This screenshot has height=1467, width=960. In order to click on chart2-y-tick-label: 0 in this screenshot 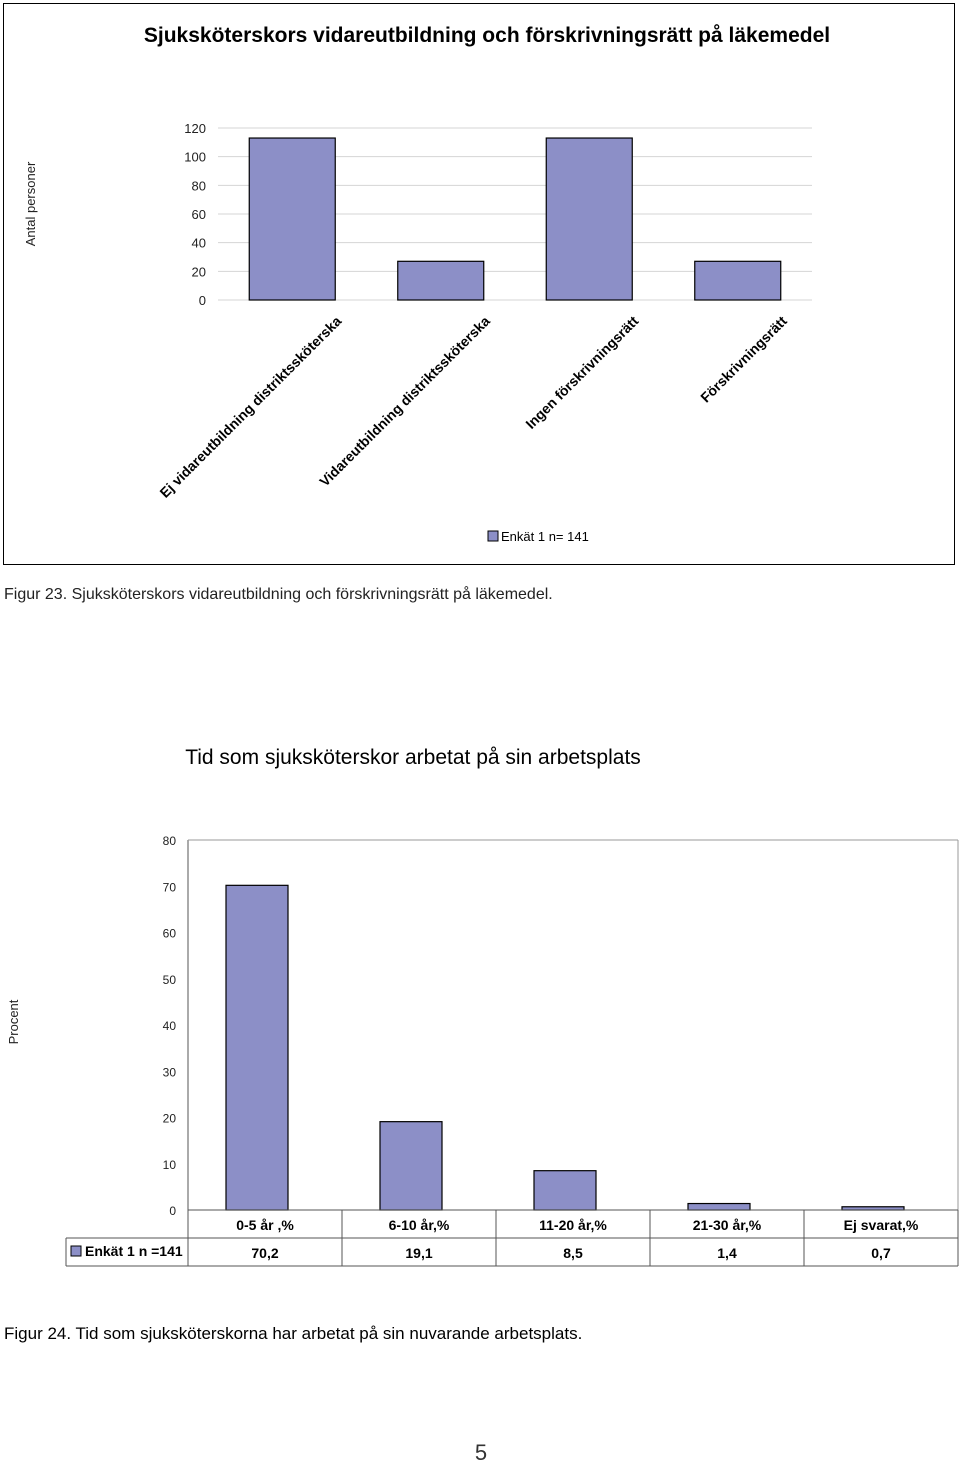, I will do `click(172, 1211)`.